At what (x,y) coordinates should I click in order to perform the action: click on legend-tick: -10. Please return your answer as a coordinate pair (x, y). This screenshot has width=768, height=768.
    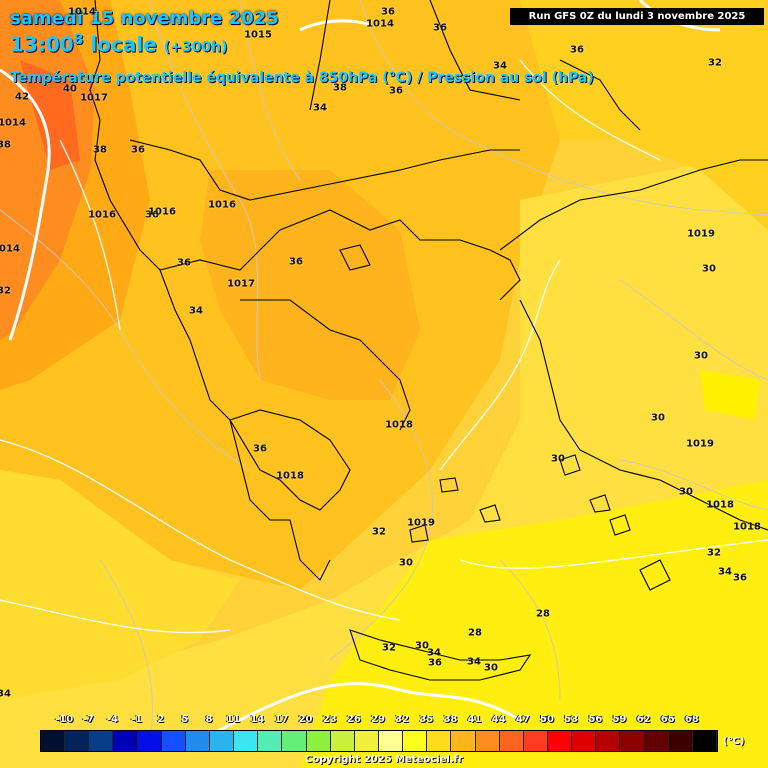
    Looking at the image, I should click on (64, 719).